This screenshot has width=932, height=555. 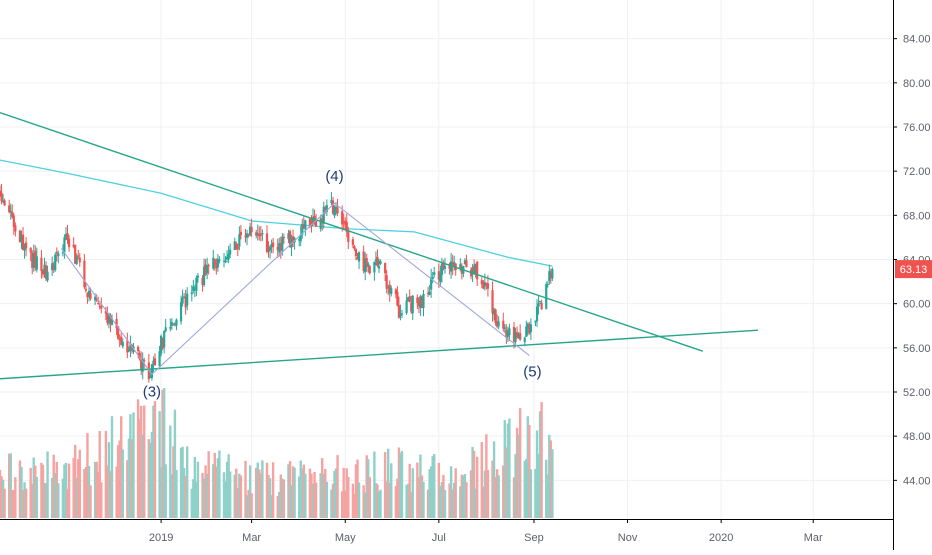 What do you see at coordinates (276, 213) in the screenshot?
I see `moving-average` at bounding box center [276, 213].